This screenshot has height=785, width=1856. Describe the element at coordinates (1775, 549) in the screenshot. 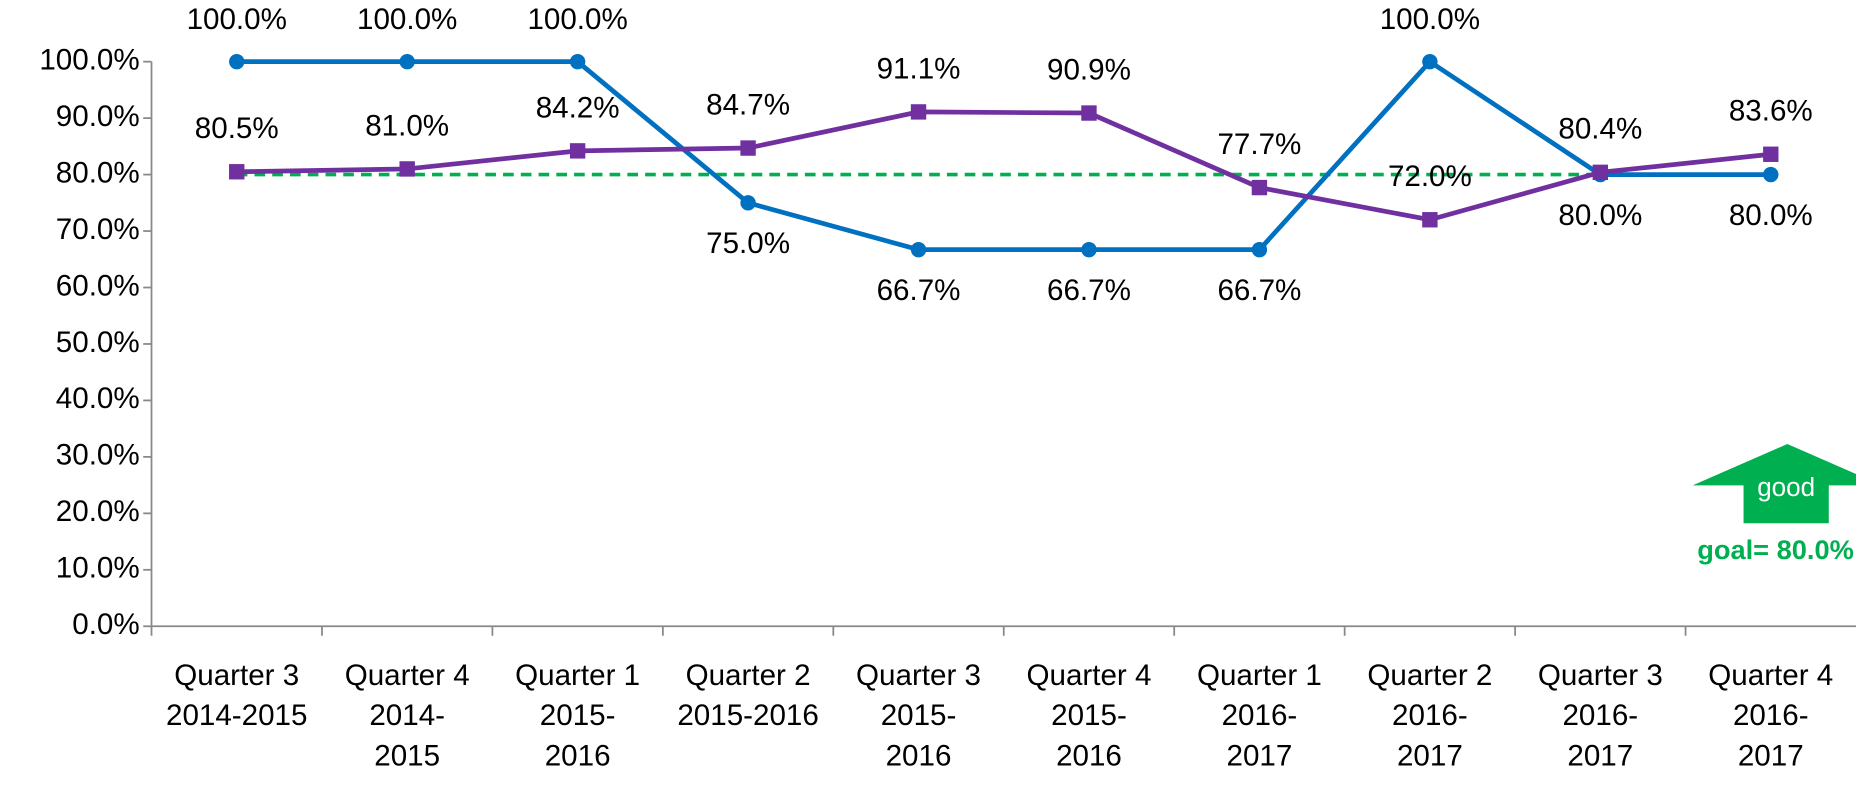

I see `goal-label: goal= 80.0%` at that location.